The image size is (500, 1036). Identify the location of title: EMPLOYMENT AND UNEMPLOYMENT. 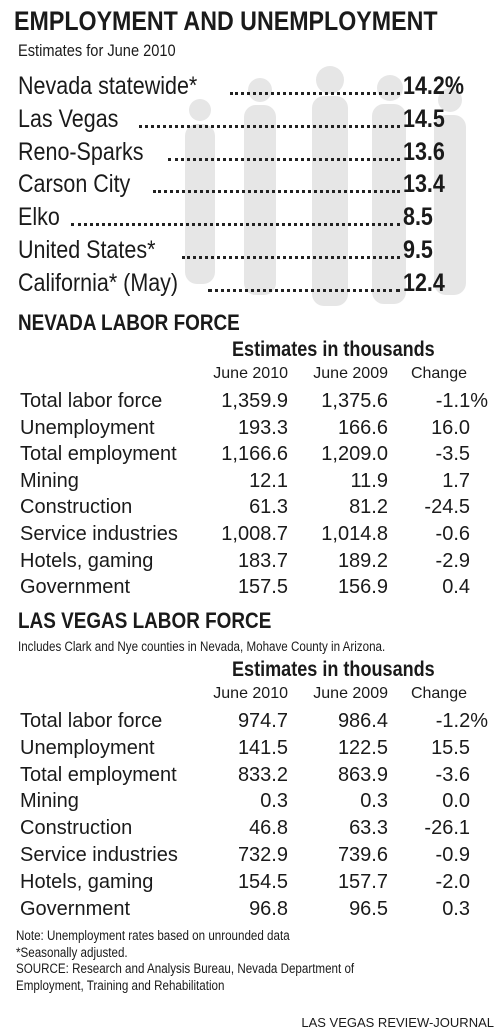
(226, 21).